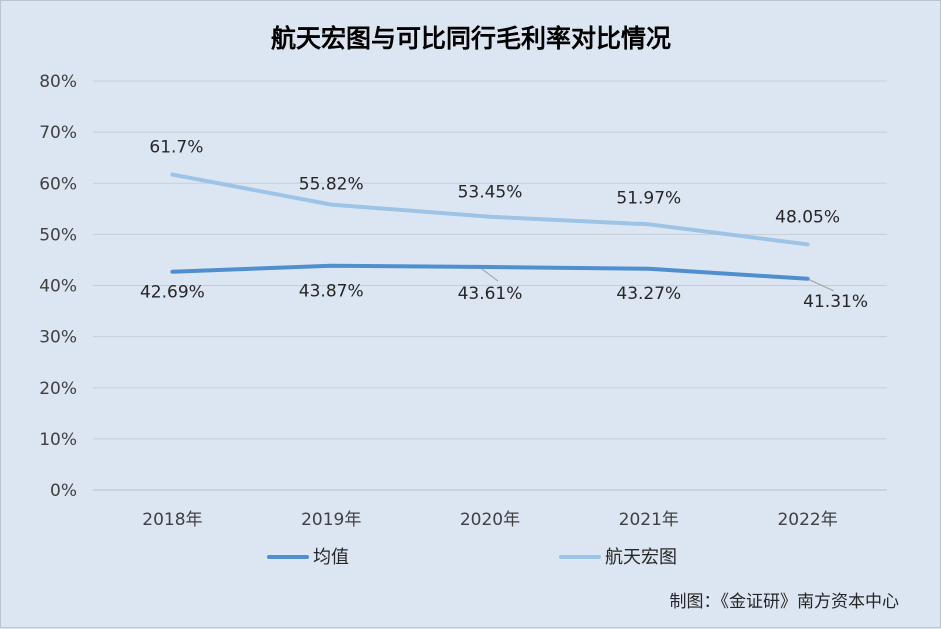 This screenshot has height=629, width=941. I want to click on legend: 均值 航天宏图, so click(472, 557).